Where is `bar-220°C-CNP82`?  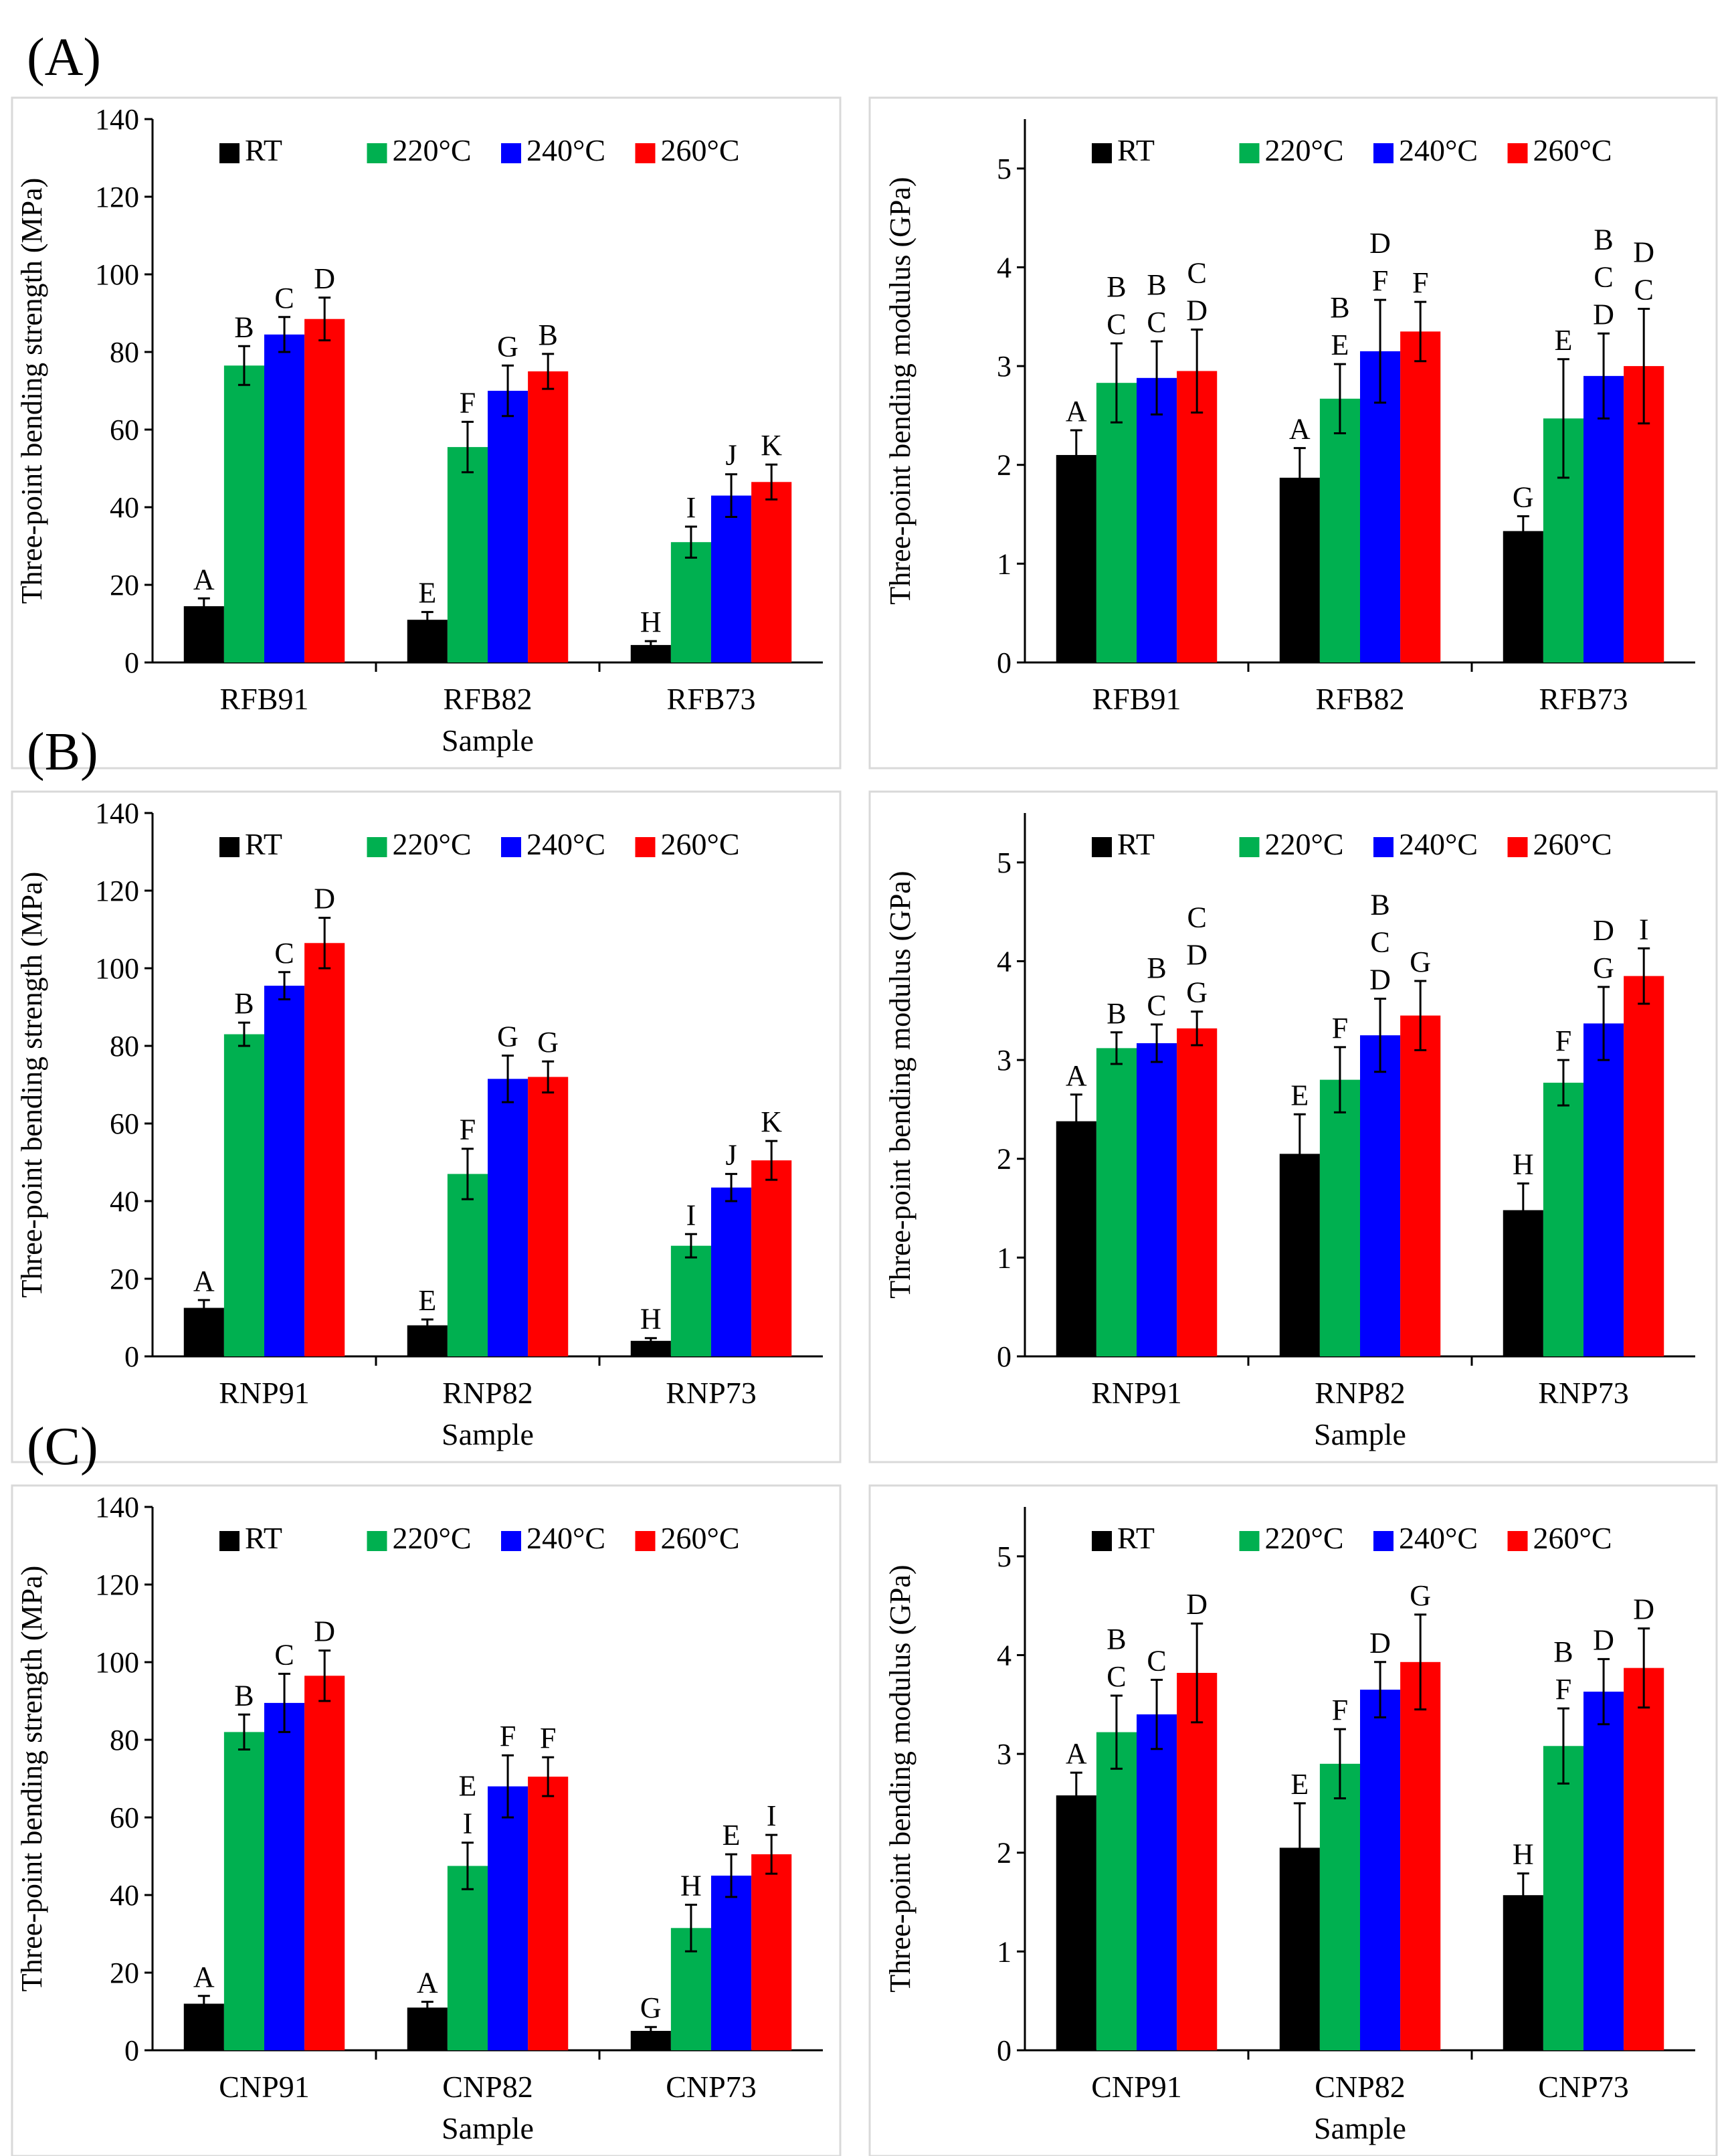
bar-220°C-CNP82 is located at coordinates (1339, 1906).